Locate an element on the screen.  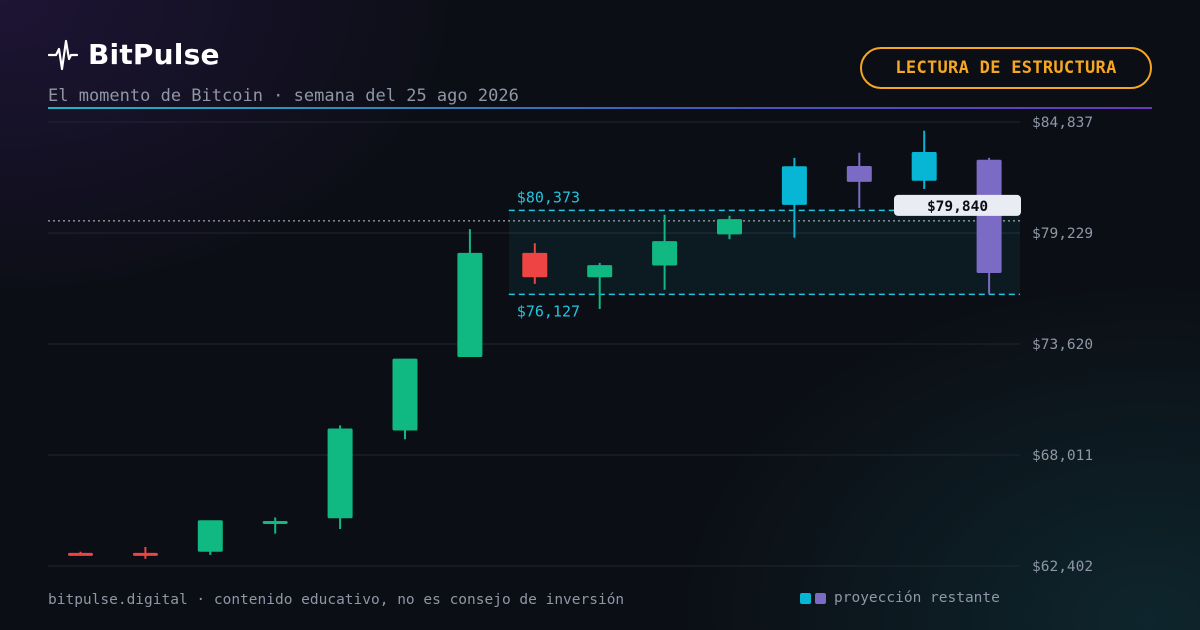
header-divider is located at coordinates (600, 108).